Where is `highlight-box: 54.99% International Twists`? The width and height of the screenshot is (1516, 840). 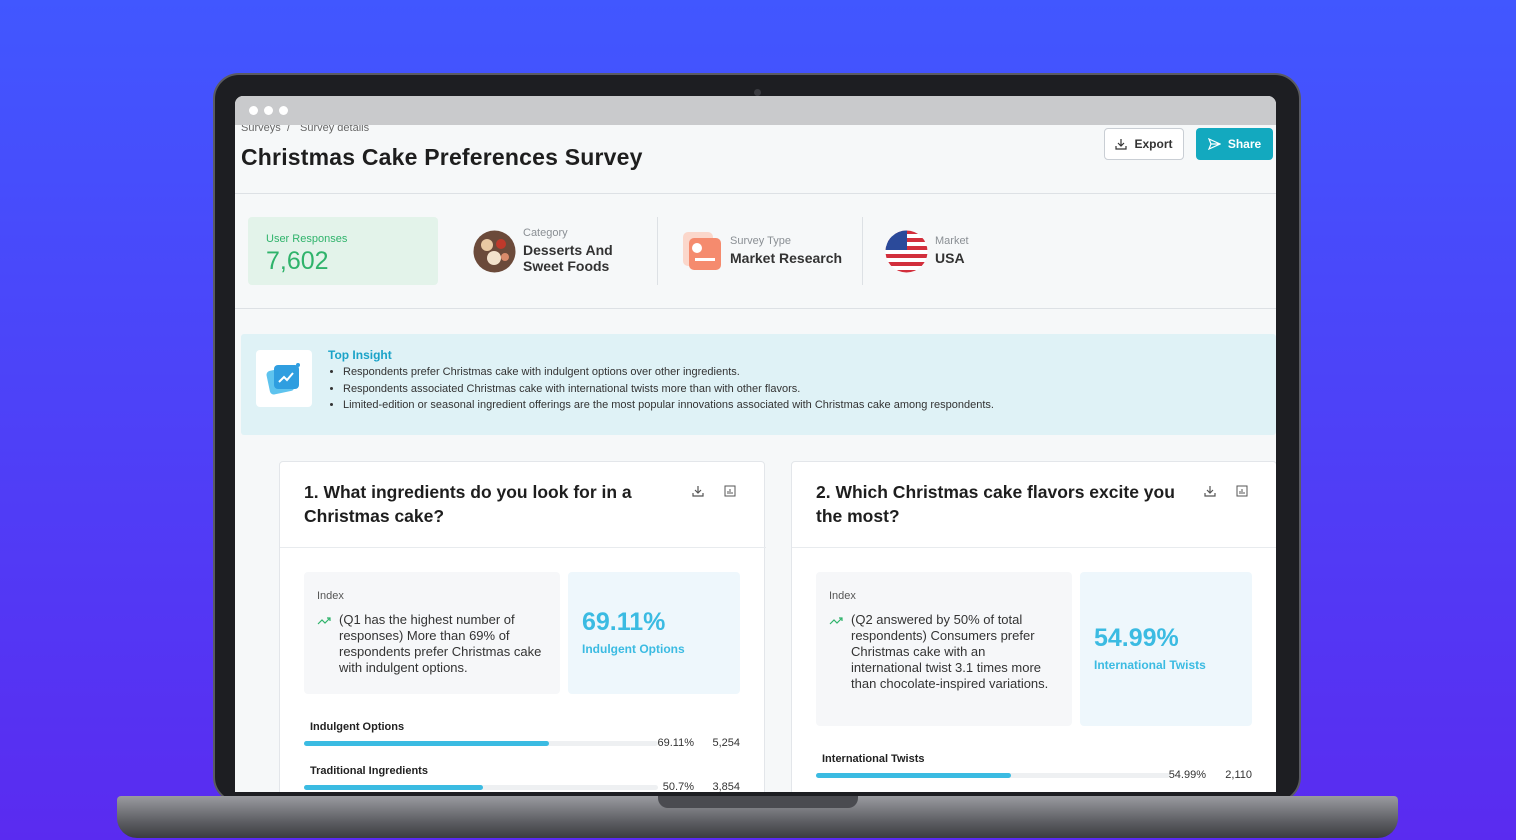
highlight-box: 54.99% International Twists is located at coordinates (1166, 649).